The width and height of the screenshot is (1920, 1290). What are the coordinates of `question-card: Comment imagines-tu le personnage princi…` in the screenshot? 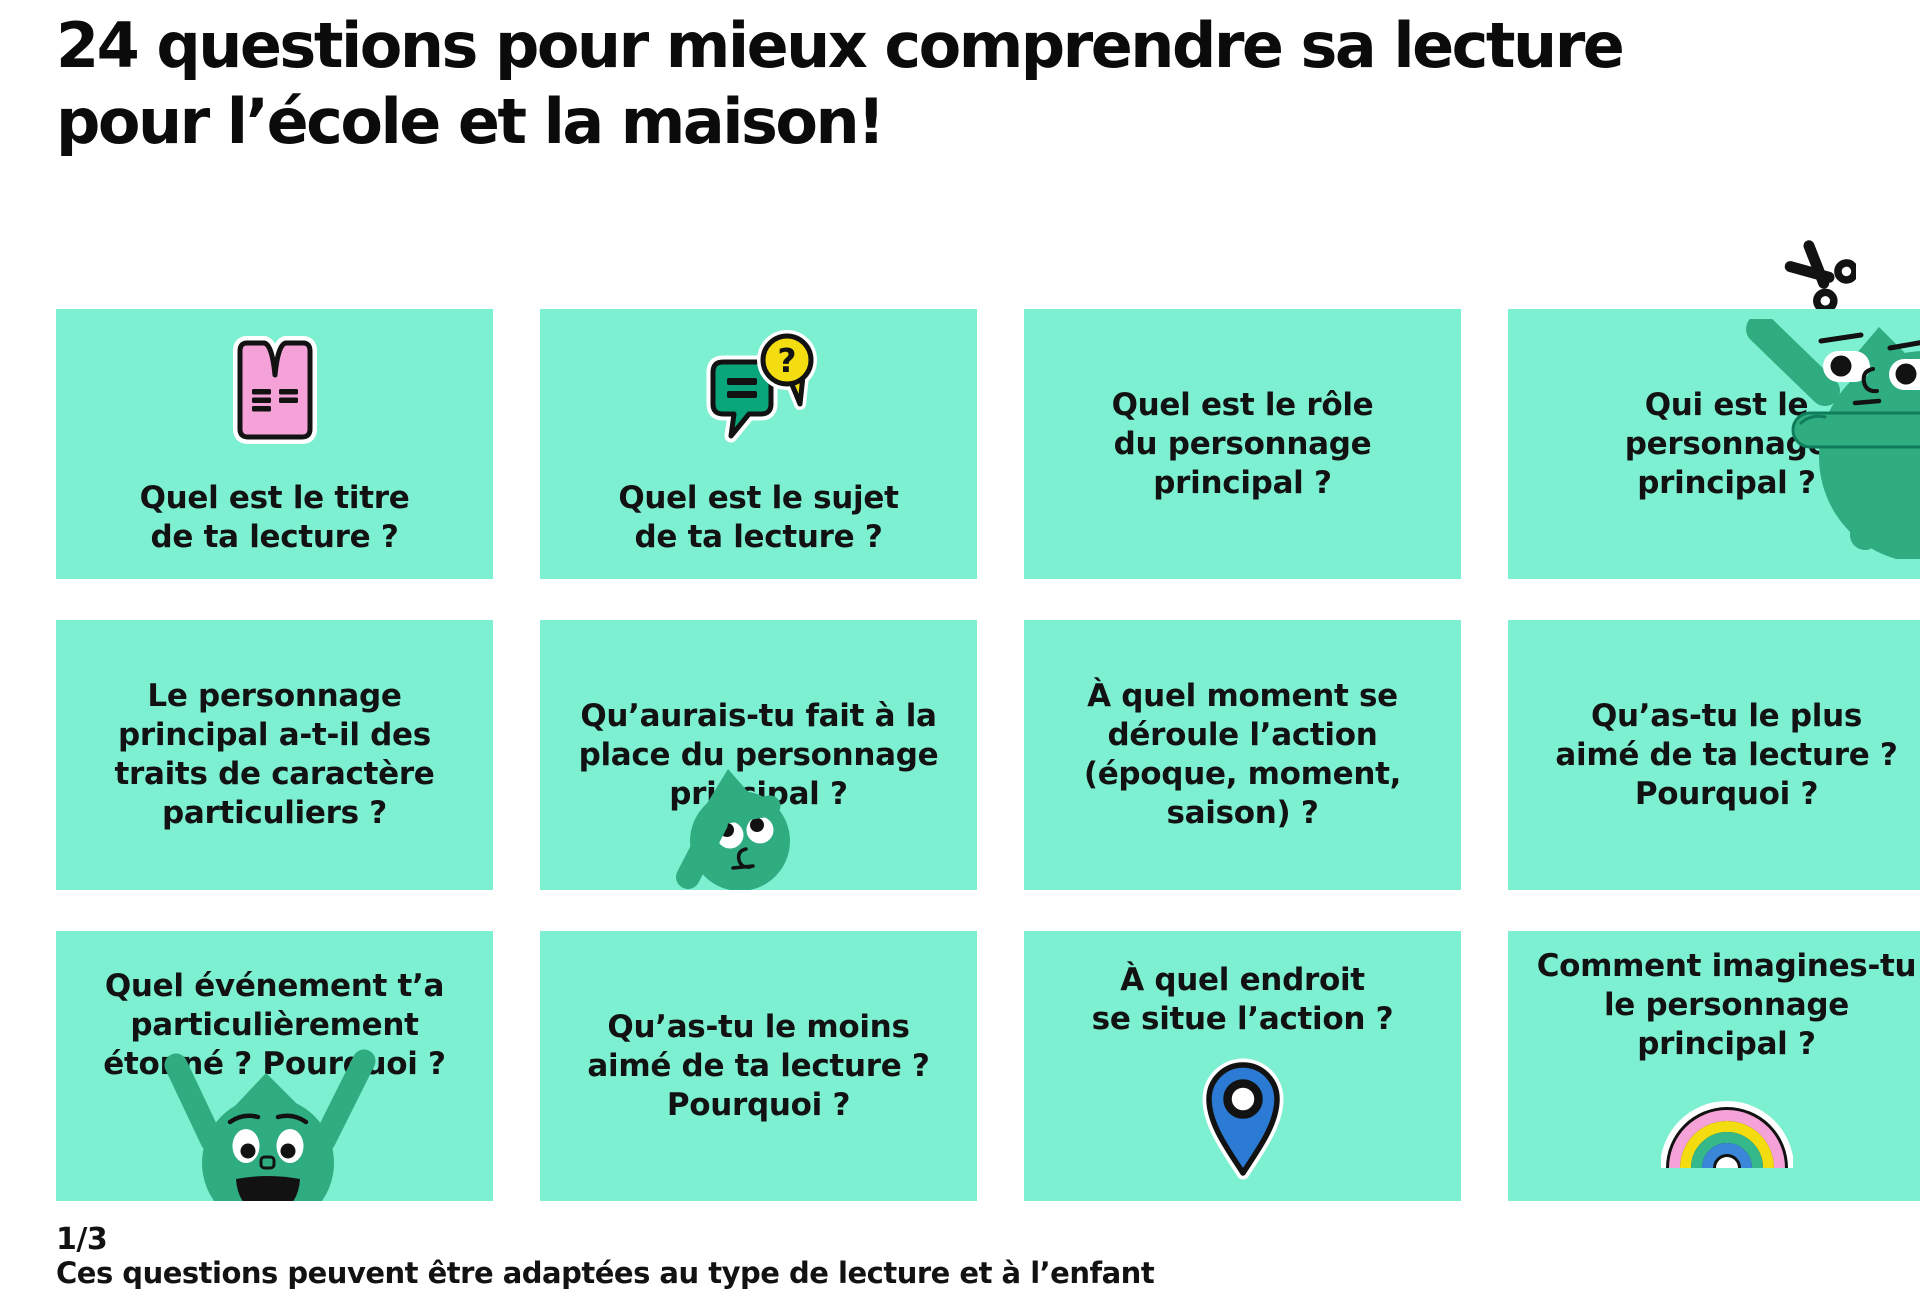 It's located at (1714, 1066).